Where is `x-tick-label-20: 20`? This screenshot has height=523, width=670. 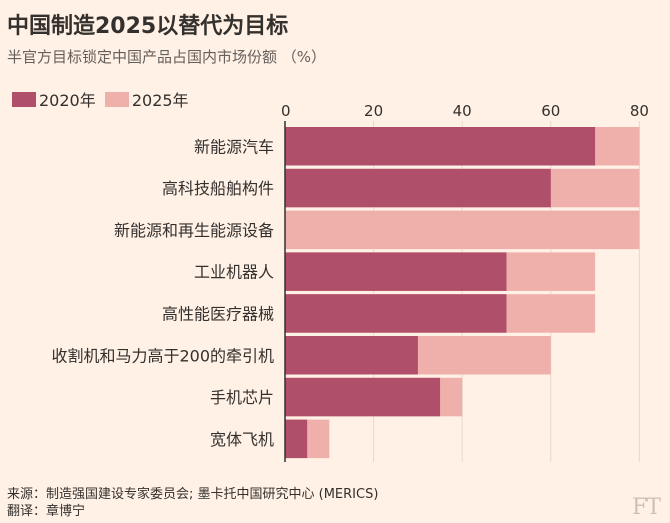
x-tick-label-20: 20 is located at coordinates (373, 111).